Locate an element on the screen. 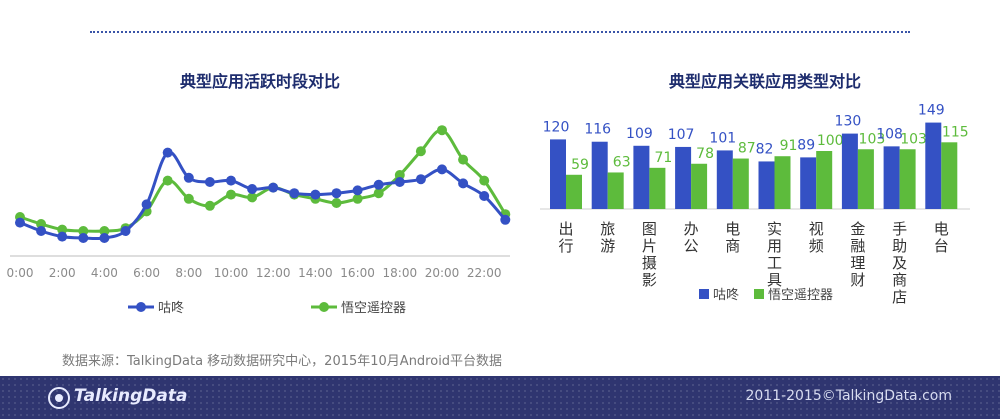 Image resolution: width=1000 pixels, height=419 pixels. footer-pattern is located at coordinates (500, 397).